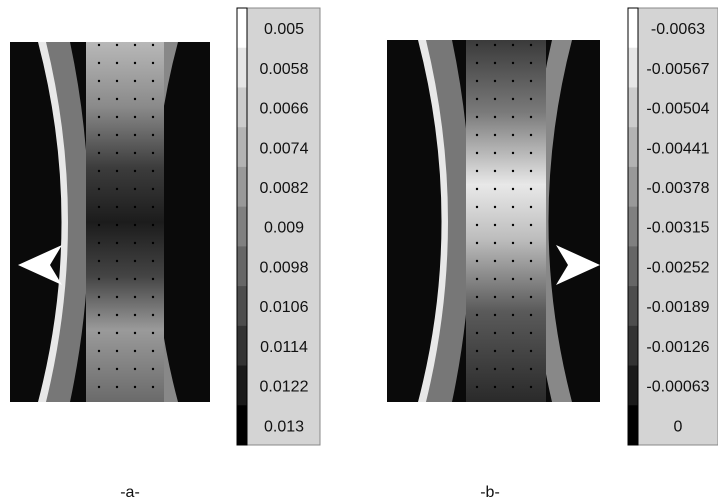 This screenshot has width=718, height=500. I want to click on scale-label: -0.00252, so click(677, 267).